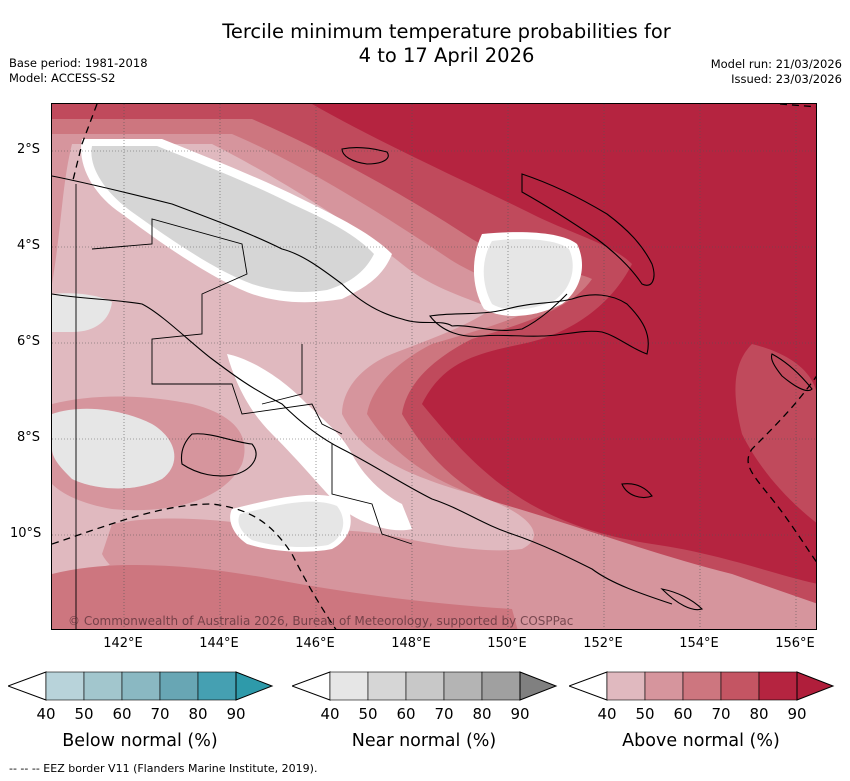  What do you see at coordinates (29, 245) in the screenshot?
I see `lat-label-4s: 4°S` at bounding box center [29, 245].